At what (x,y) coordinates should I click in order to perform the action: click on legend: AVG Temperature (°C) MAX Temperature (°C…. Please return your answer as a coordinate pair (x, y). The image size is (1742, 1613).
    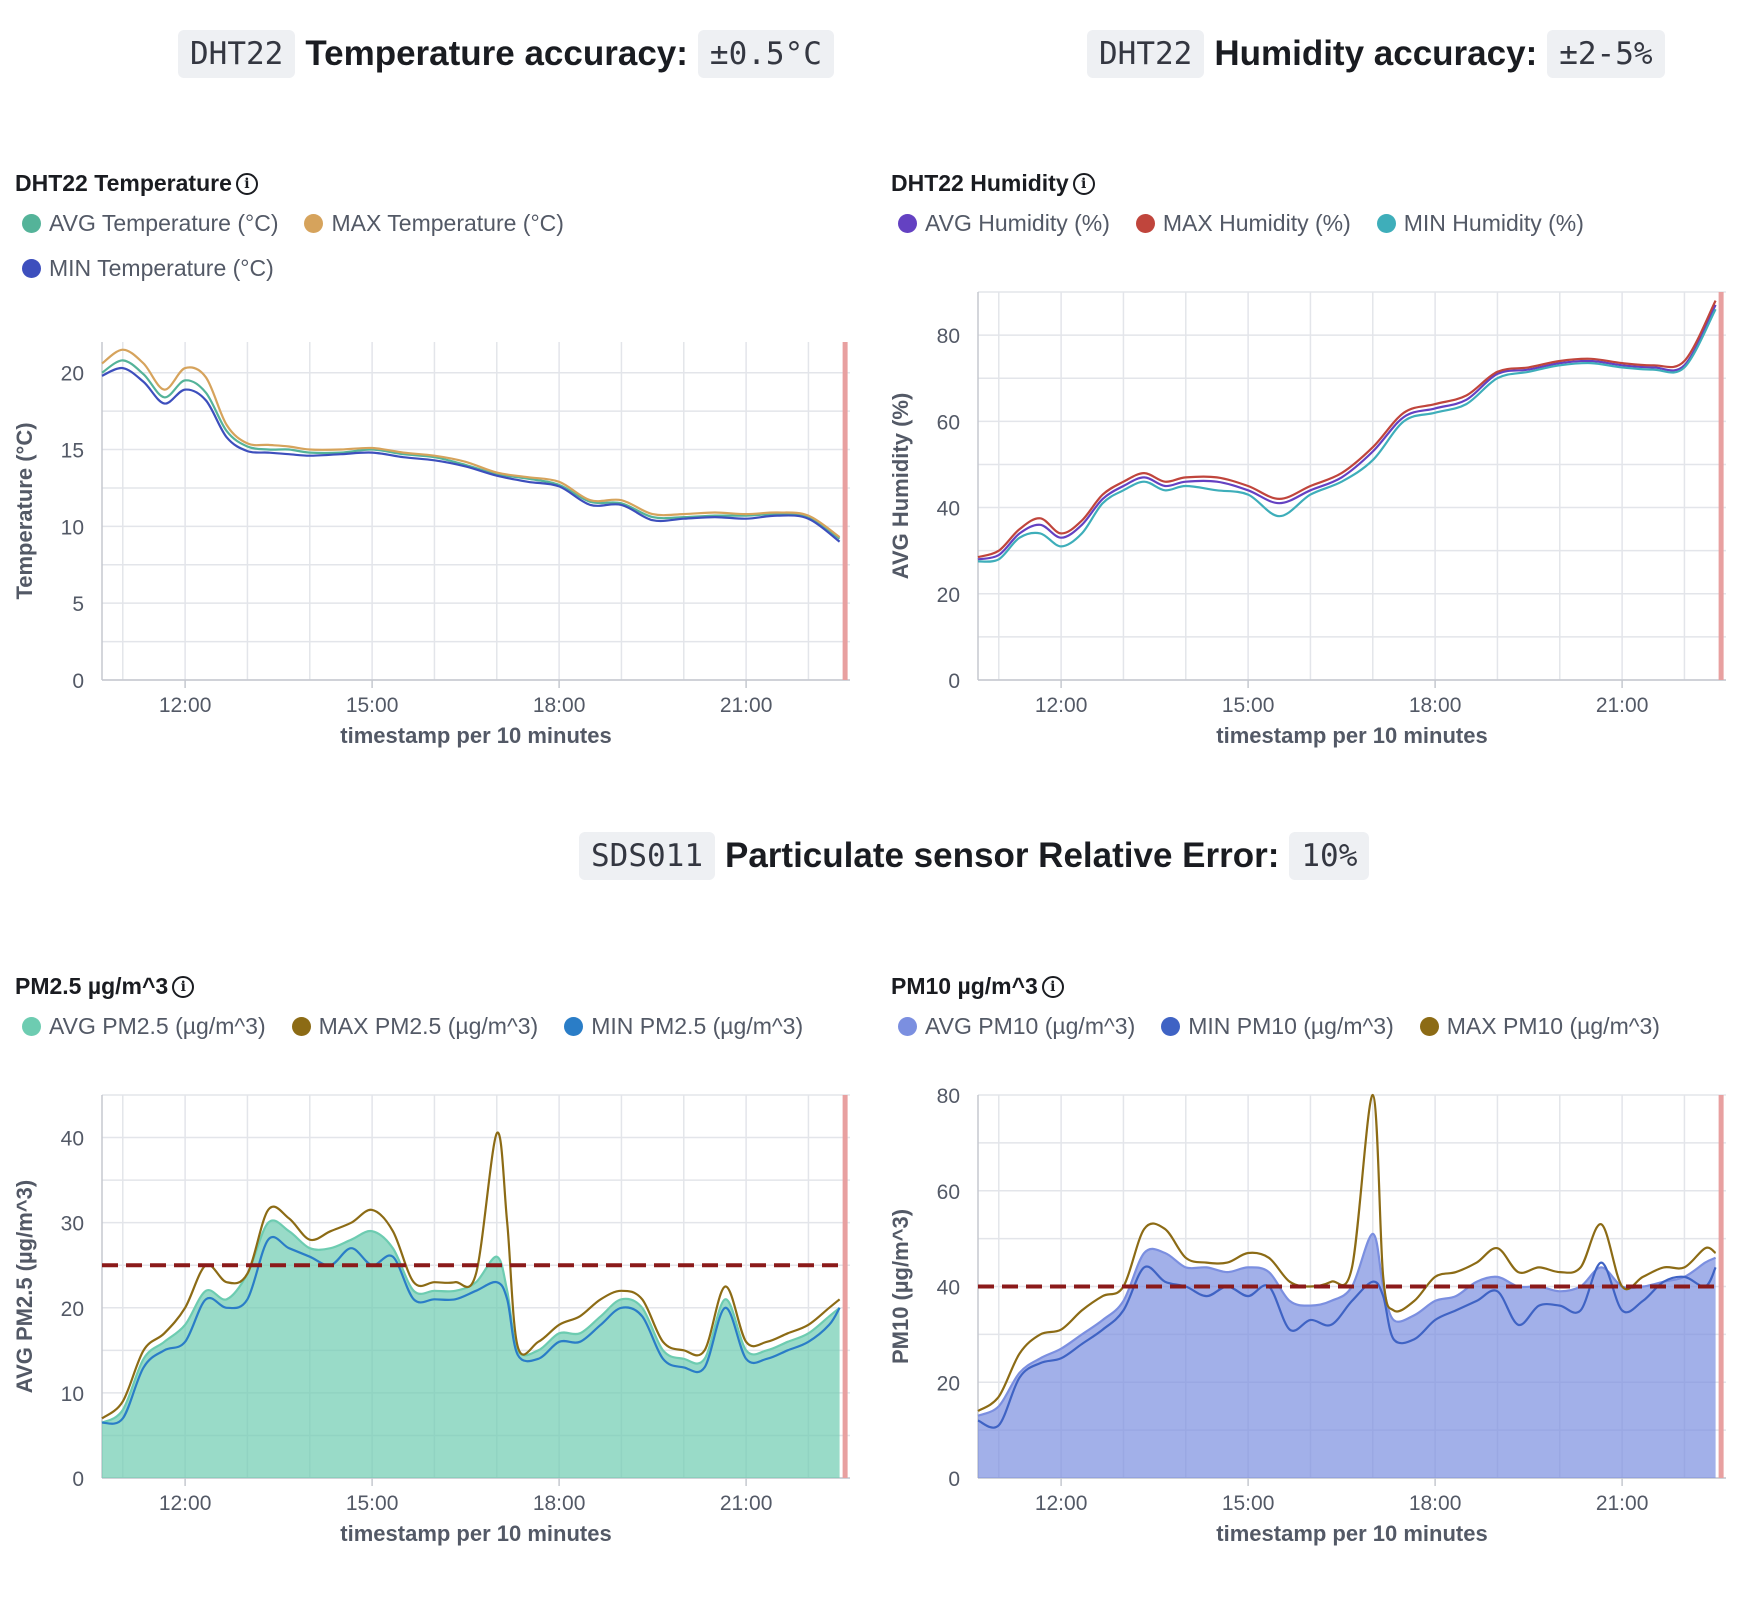
    Looking at the image, I should click on (432, 246).